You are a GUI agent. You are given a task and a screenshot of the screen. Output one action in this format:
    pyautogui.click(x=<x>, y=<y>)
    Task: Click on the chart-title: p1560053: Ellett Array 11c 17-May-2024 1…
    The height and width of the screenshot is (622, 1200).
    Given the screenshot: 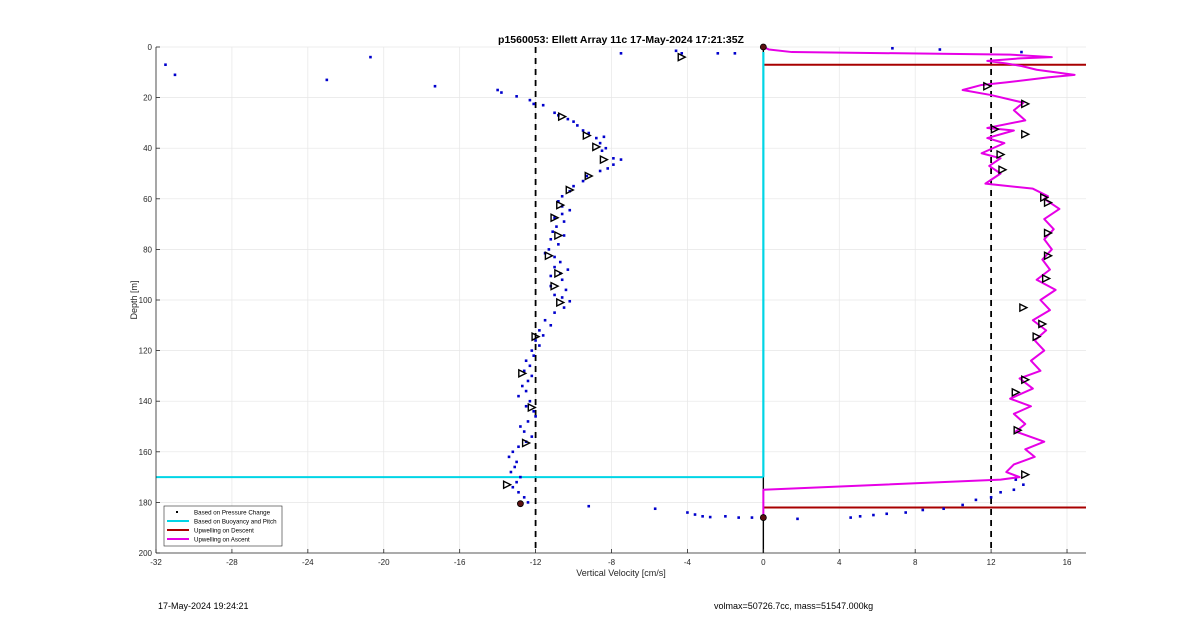 What is the action you would take?
    pyautogui.click(x=621, y=40)
    